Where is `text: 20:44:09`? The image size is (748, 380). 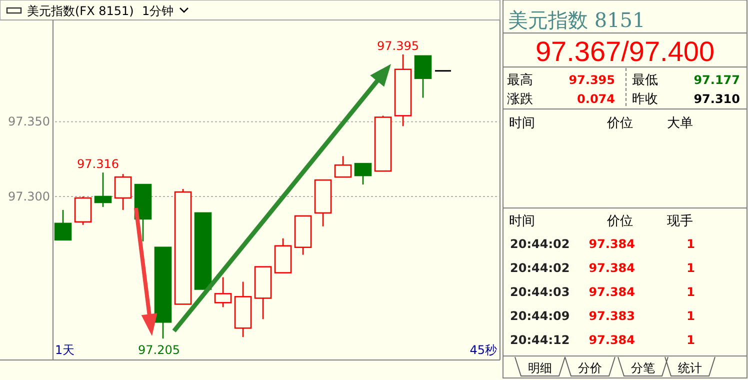 text: 20:44:09 is located at coordinates (540, 316).